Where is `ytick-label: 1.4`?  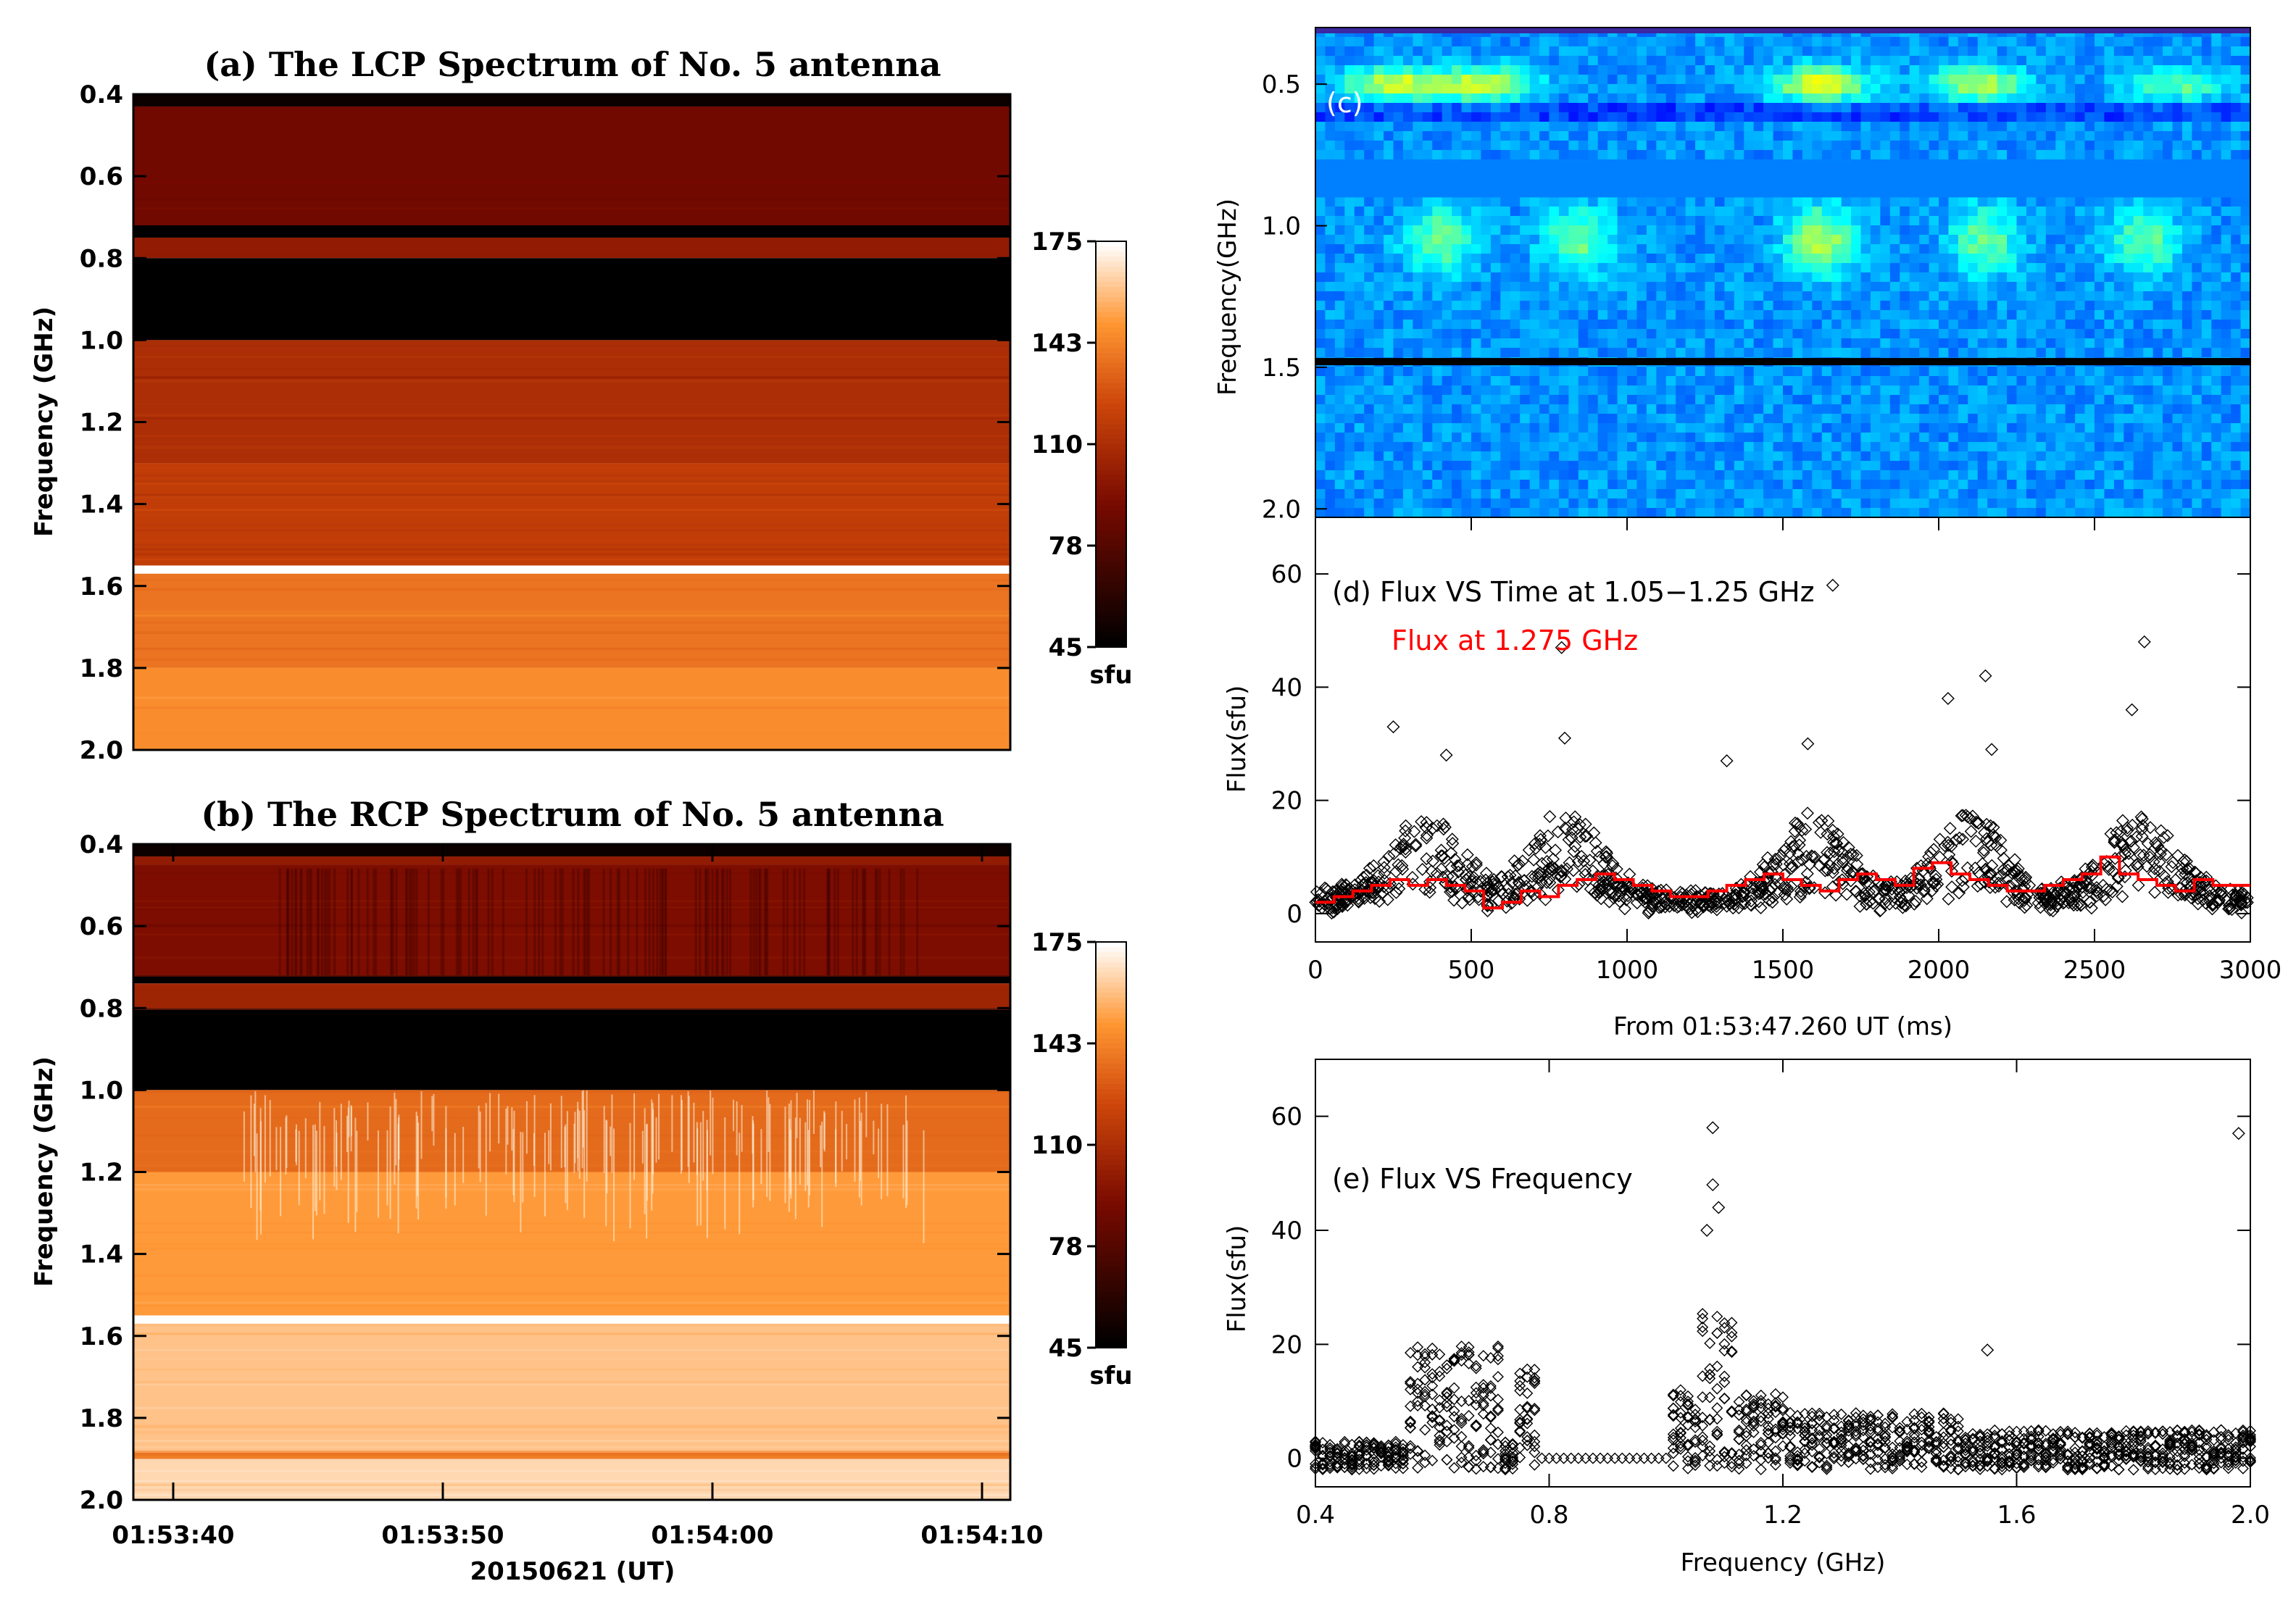
ytick-label: 1.4 is located at coordinates (101, 1254).